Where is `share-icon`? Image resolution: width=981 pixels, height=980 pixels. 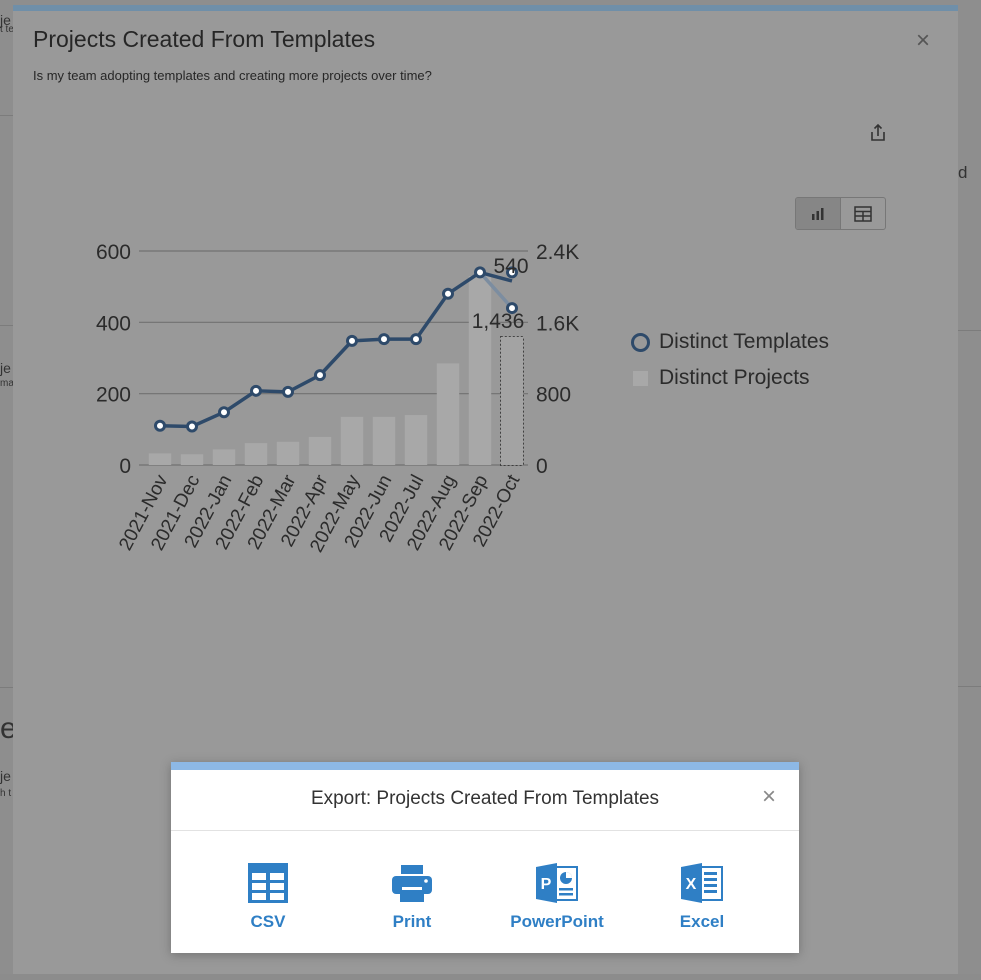 share-icon is located at coordinates (878, 132).